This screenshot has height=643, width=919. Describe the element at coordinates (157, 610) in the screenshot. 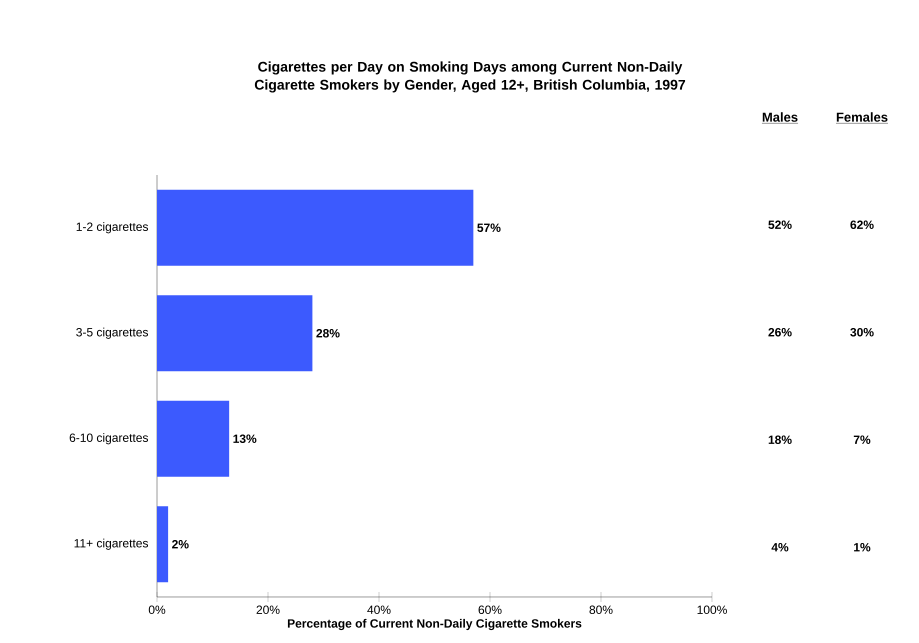

I see `x-tick-label: 0%` at that location.